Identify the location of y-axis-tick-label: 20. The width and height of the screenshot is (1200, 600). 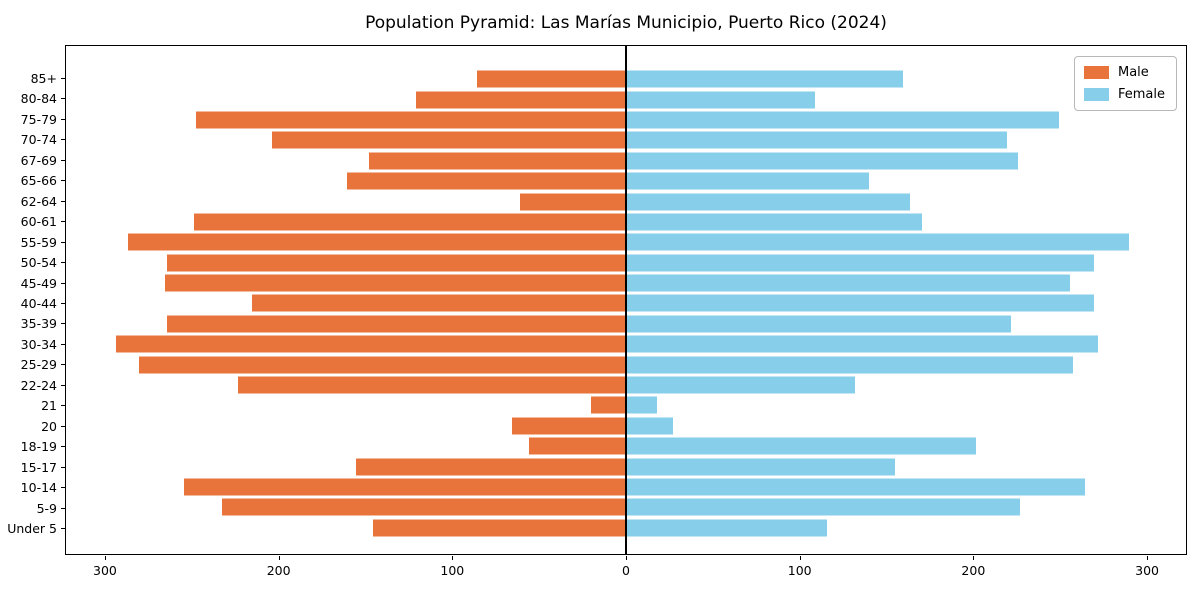
(49, 426).